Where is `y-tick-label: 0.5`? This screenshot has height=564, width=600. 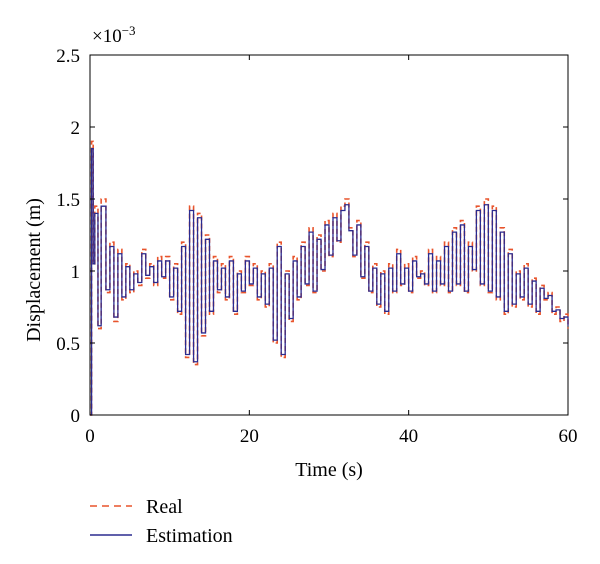
y-tick-label: 0.5 is located at coordinates (68, 344).